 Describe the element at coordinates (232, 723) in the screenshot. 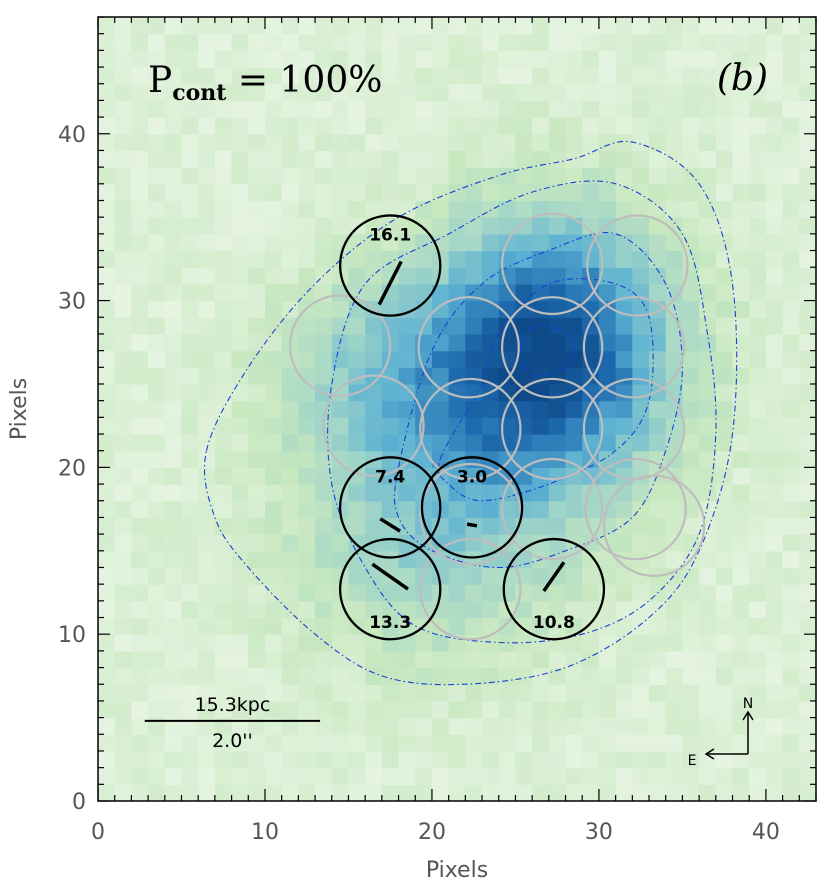

I see `scale-bar: 15.3kpc 2.0''` at that location.